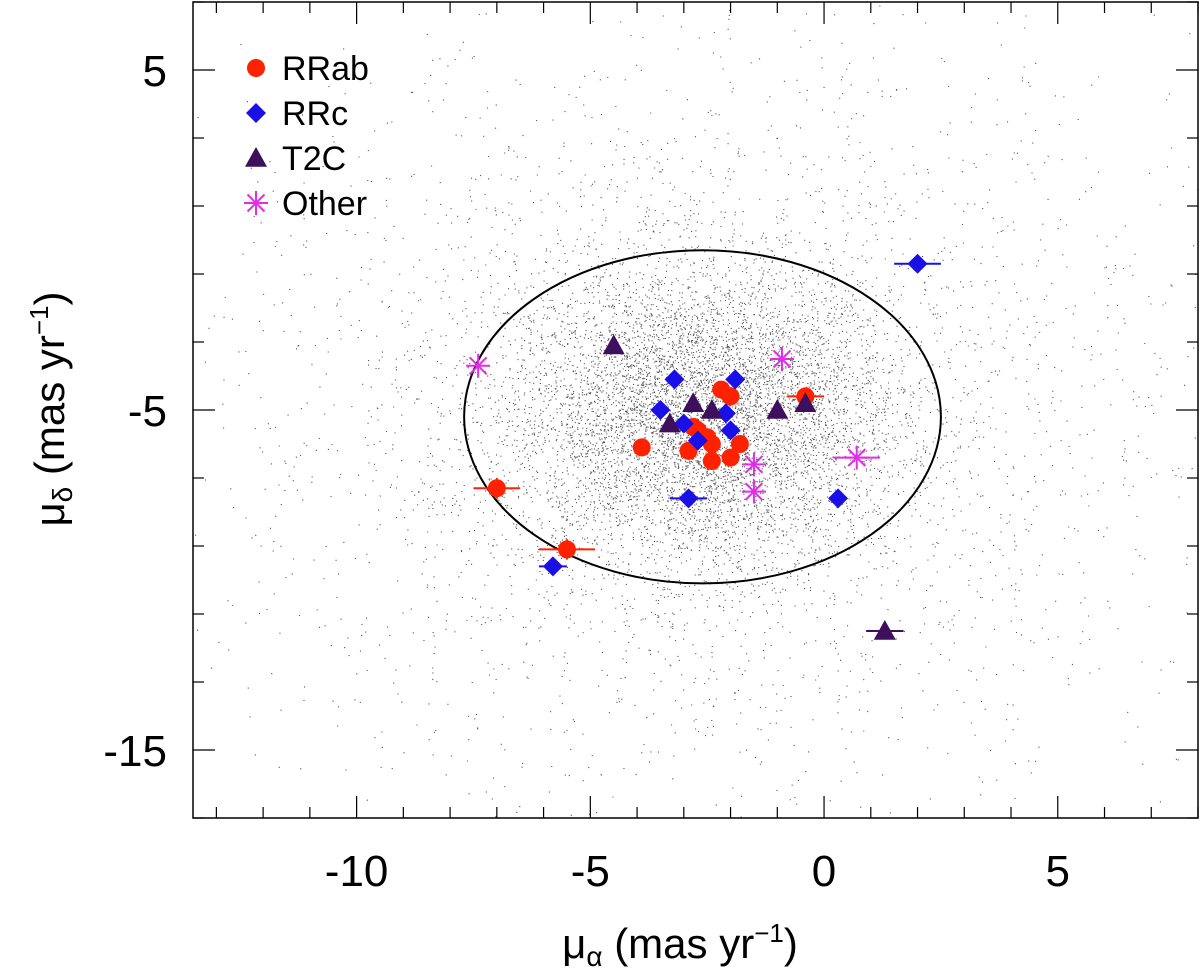 This screenshot has width=1200, height=973. I want to click on x-tick-label: -10, so click(357, 871).